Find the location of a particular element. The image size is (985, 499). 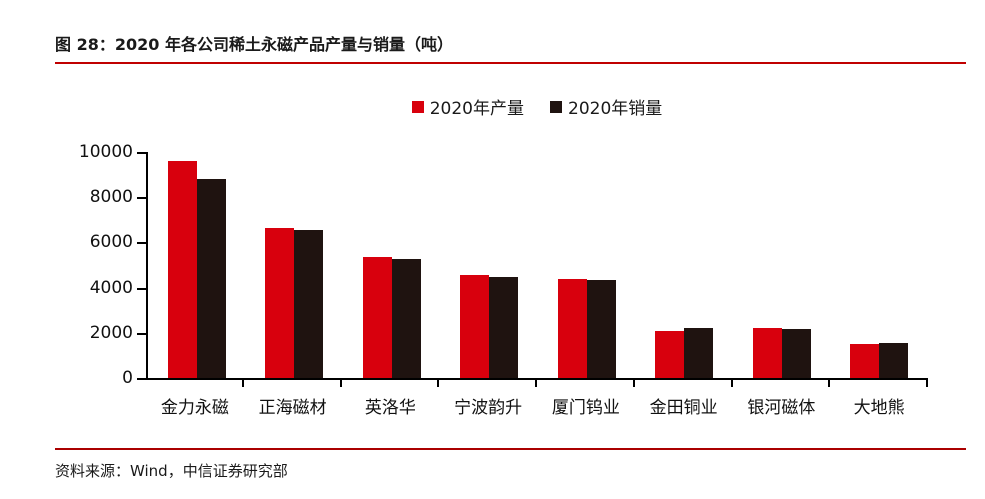

title-divider is located at coordinates (510, 63).